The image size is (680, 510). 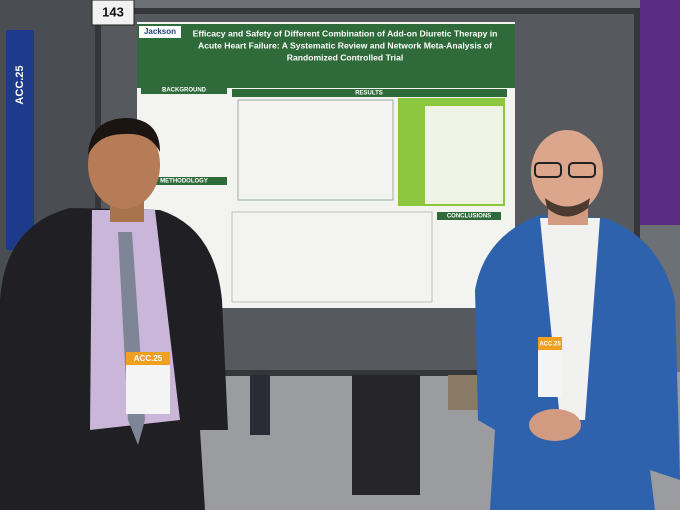 What do you see at coordinates (660, 112) in the screenshot?
I see `right-banner` at bounding box center [660, 112].